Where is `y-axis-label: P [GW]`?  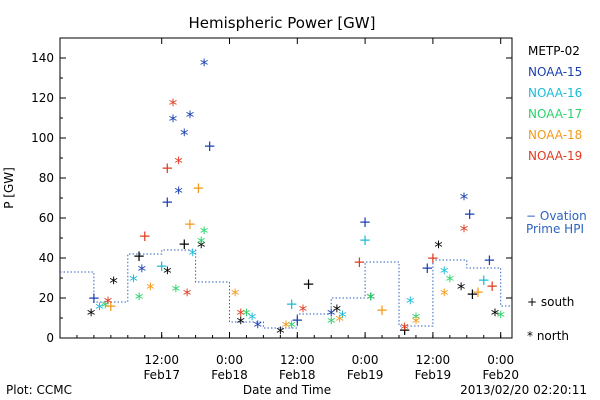
y-axis-label: P [GW] is located at coordinates (9, 188).